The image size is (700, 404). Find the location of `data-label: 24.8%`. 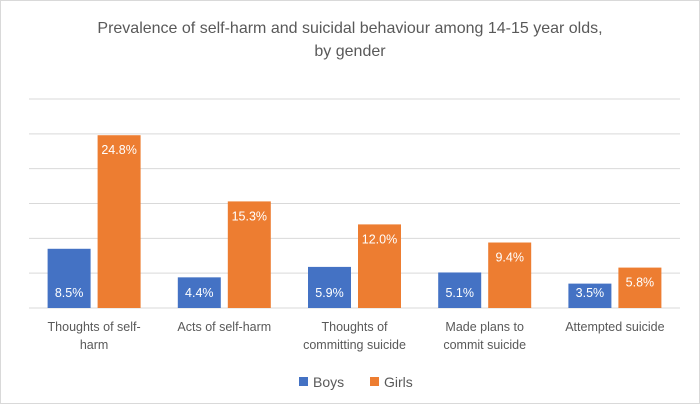

data-label: 24.8% is located at coordinates (118, 150).